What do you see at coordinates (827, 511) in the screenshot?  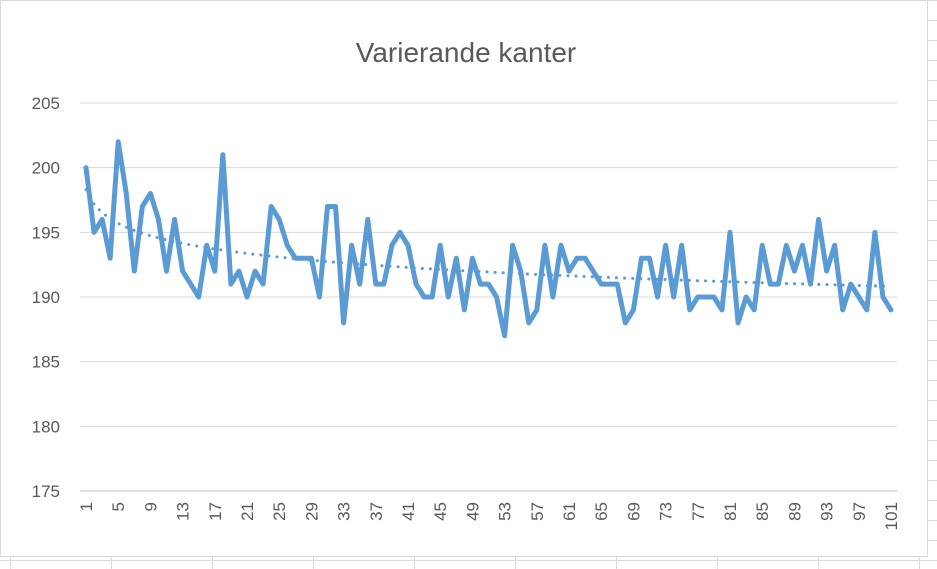 I see `x-tick-label: 93` at bounding box center [827, 511].